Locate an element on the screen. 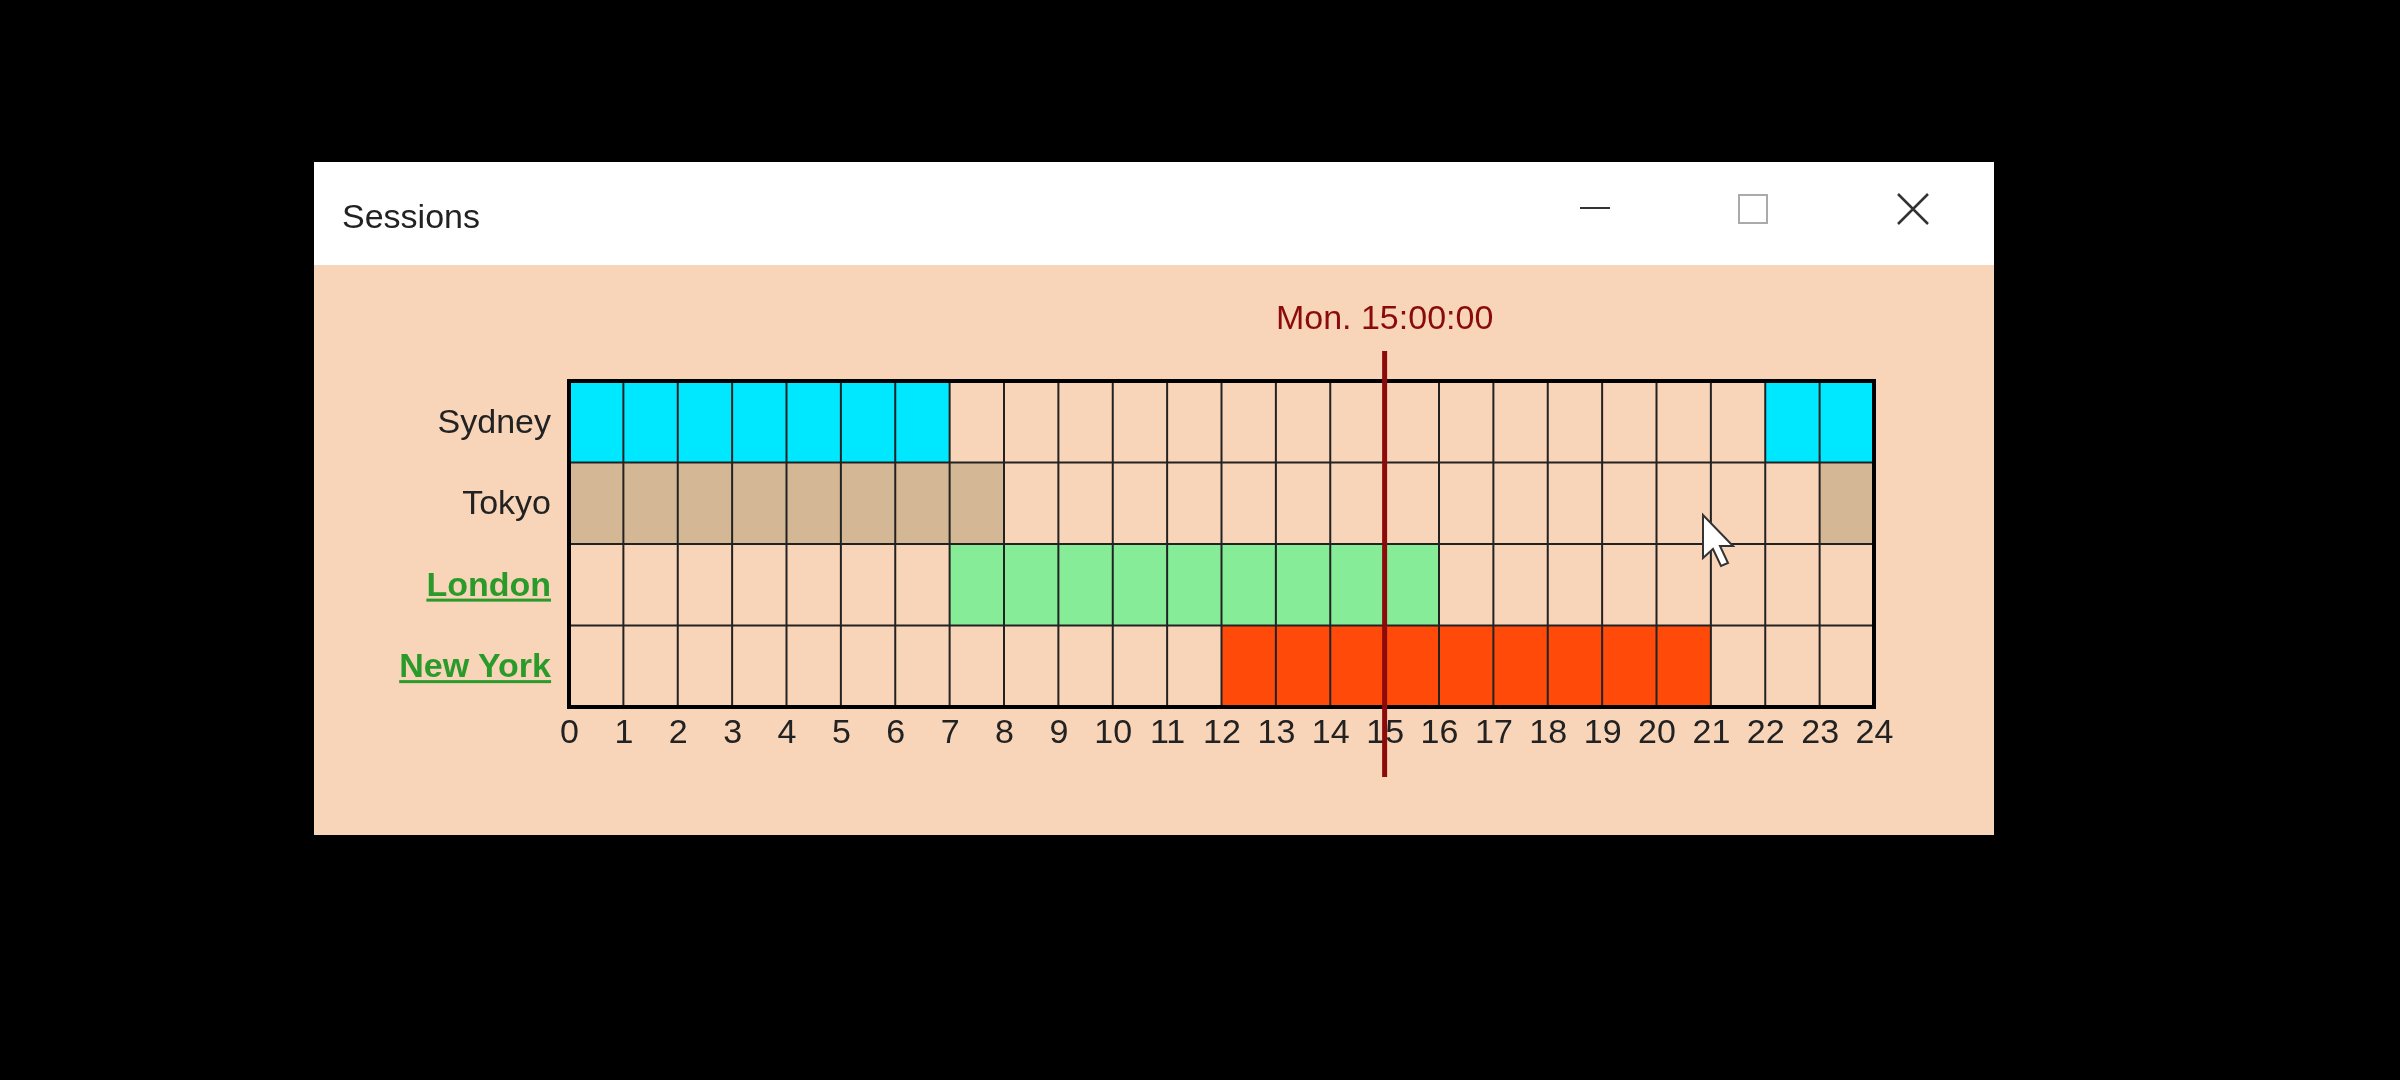 The height and width of the screenshot is (1080, 2400). x-tick-label: 20 is located at coordinates (1657, 731).